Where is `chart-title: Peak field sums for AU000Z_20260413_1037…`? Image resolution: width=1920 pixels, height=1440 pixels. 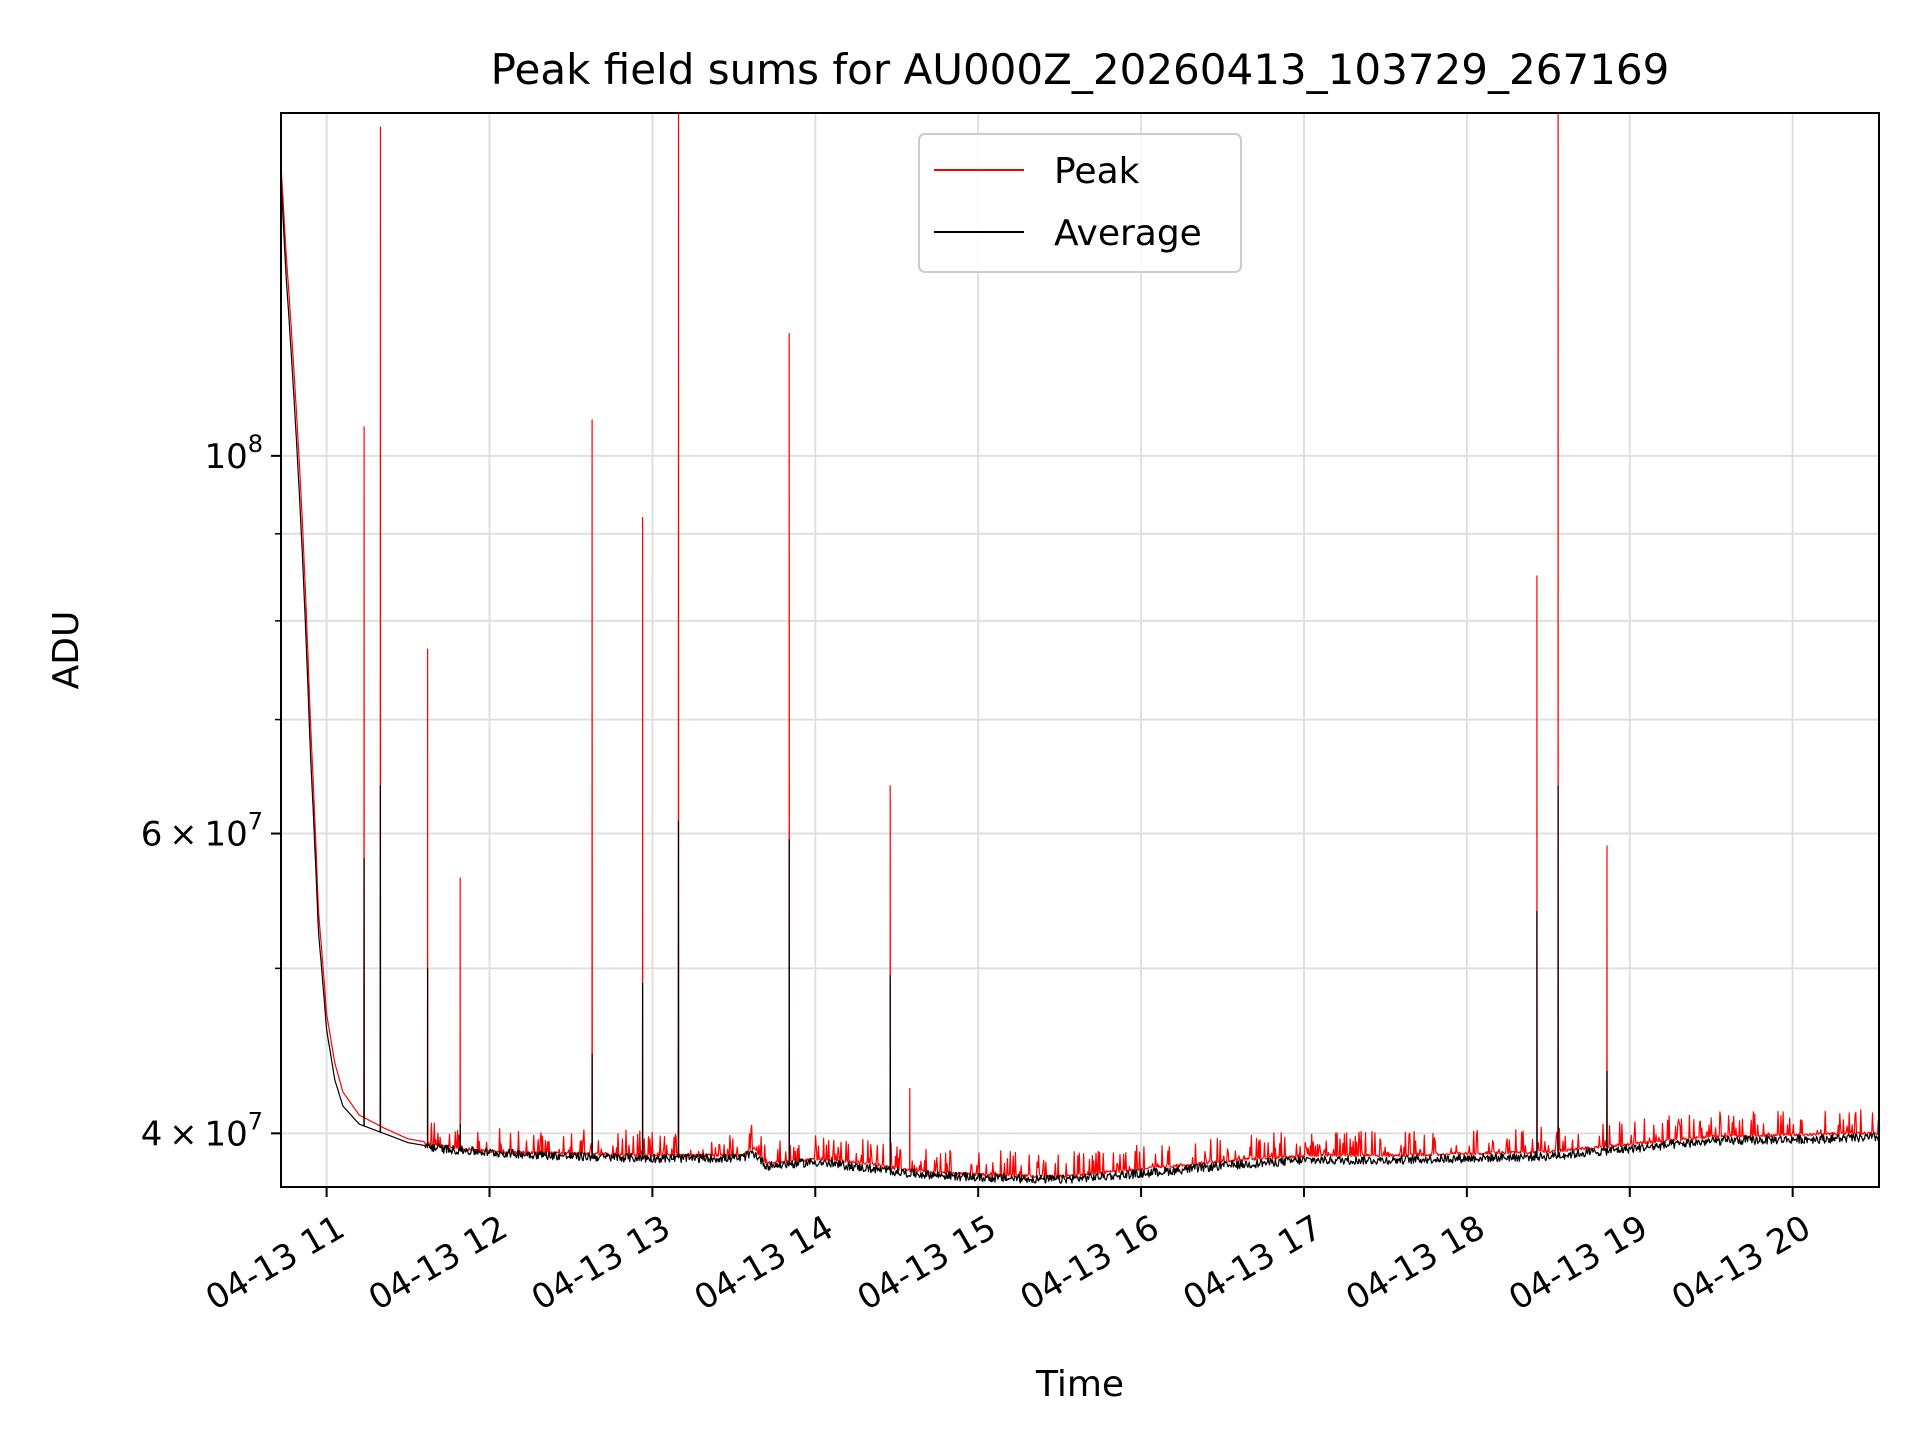 chart-title: Peak field sums for AU000Z_20260413_1037… is located at coordinates (1080, 69).